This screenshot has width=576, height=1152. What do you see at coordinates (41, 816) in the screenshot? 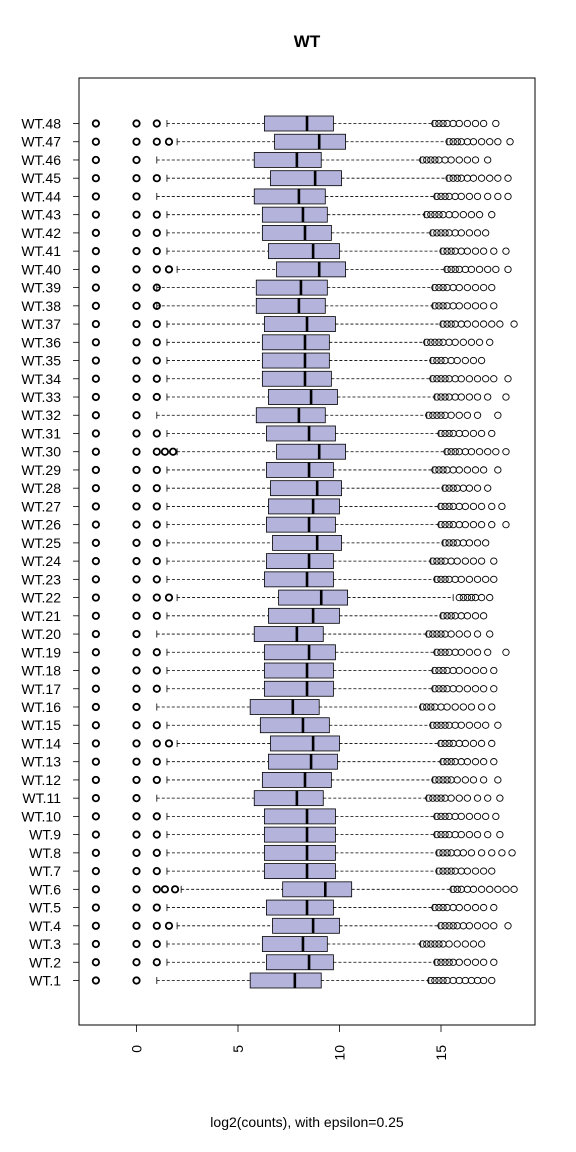
I see `y-tick-label: WT.10` at bounding box center [41, 816].